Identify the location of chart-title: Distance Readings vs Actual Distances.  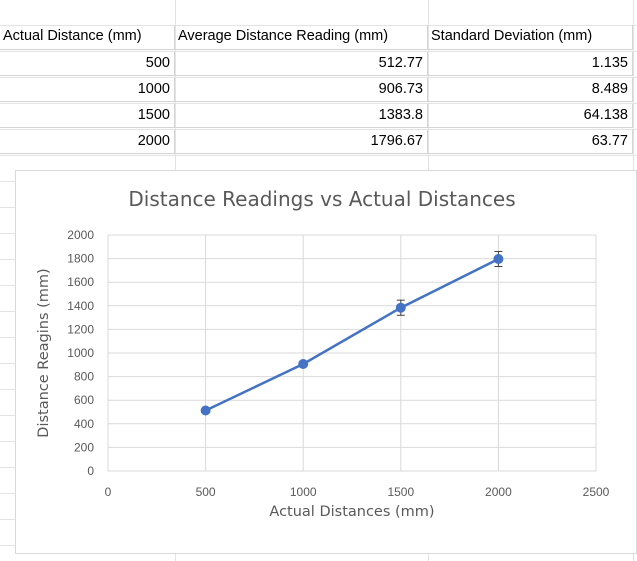
(322, 199).